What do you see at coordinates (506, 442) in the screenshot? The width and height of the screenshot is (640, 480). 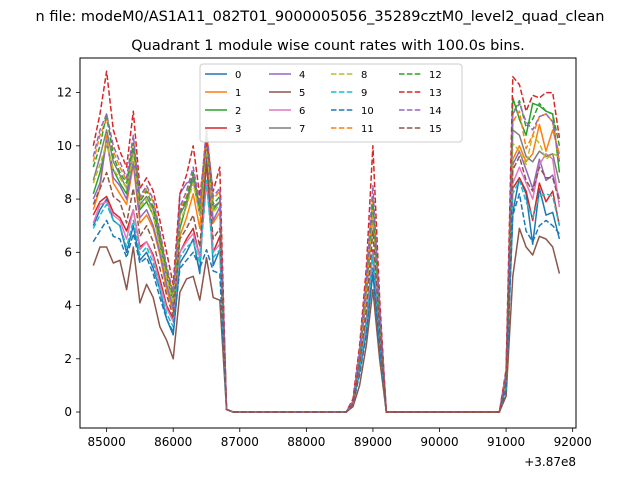 I see `x-tick-label: 91000` at bounding box center [506, 442].